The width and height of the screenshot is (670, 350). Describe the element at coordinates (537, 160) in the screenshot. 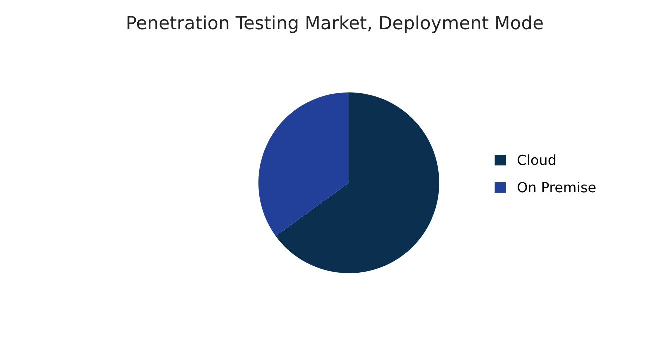

I see `legend-label: Cloud` at that location.